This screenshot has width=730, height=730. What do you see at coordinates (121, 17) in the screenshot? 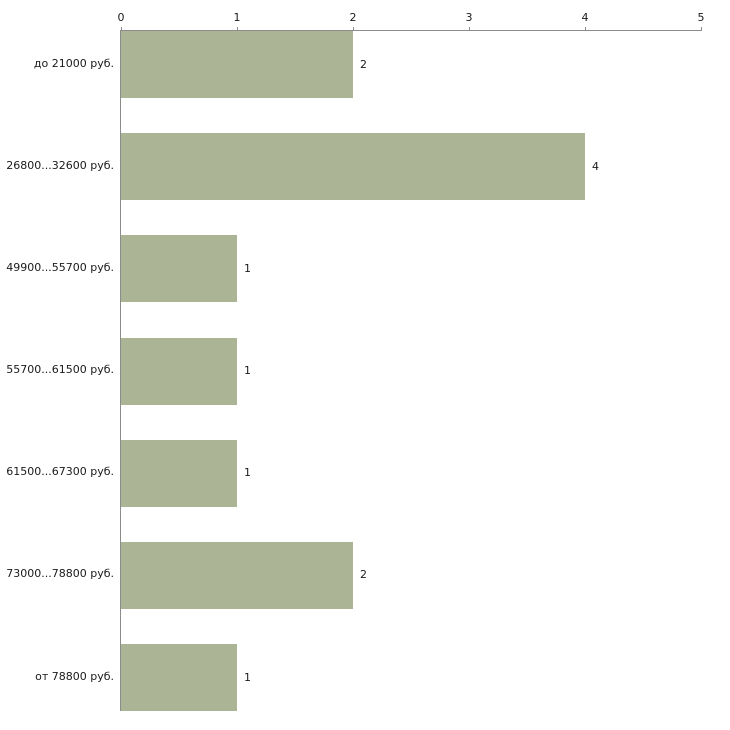
I see `x-axis-tick-label: 0` at bounding box center [121, 17].